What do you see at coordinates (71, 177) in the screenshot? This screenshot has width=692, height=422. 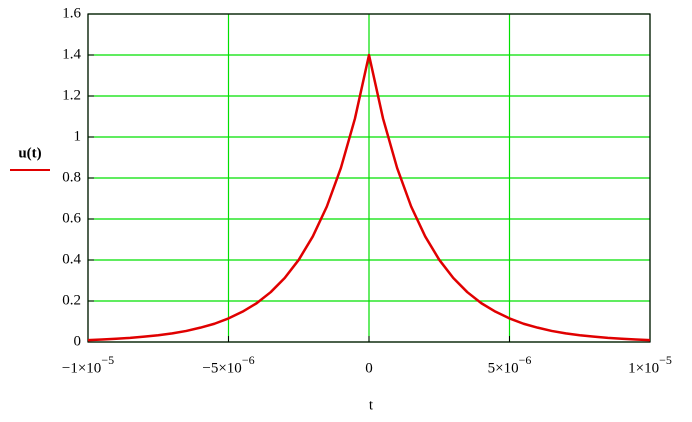 I see `y-tick-label: 0.8` at bounding box center [71, 177].